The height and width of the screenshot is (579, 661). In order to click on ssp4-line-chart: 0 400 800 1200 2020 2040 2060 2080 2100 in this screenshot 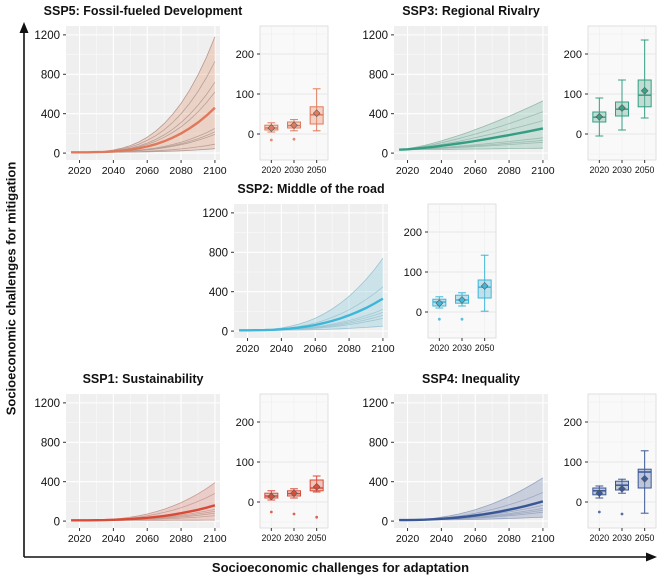, I will do `click(458, 469)`.